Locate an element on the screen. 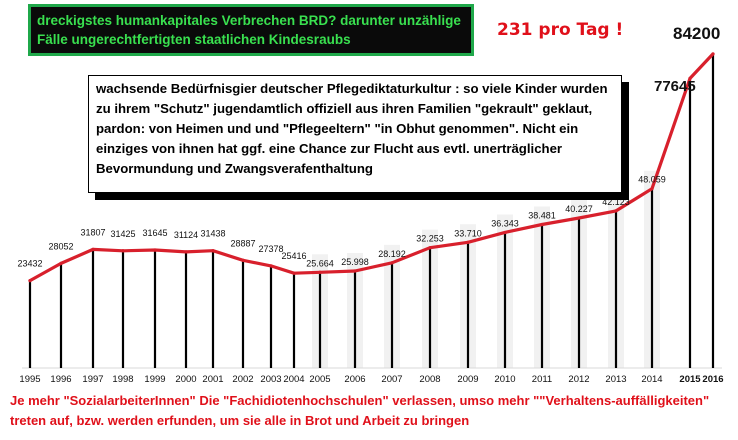  value-label: 25.998 is located at coordinates (355, 262).